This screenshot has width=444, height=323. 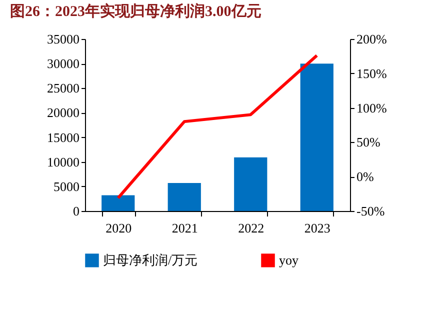 I want to click on y2-tick-label: 50%, so click(x=368, y=142).